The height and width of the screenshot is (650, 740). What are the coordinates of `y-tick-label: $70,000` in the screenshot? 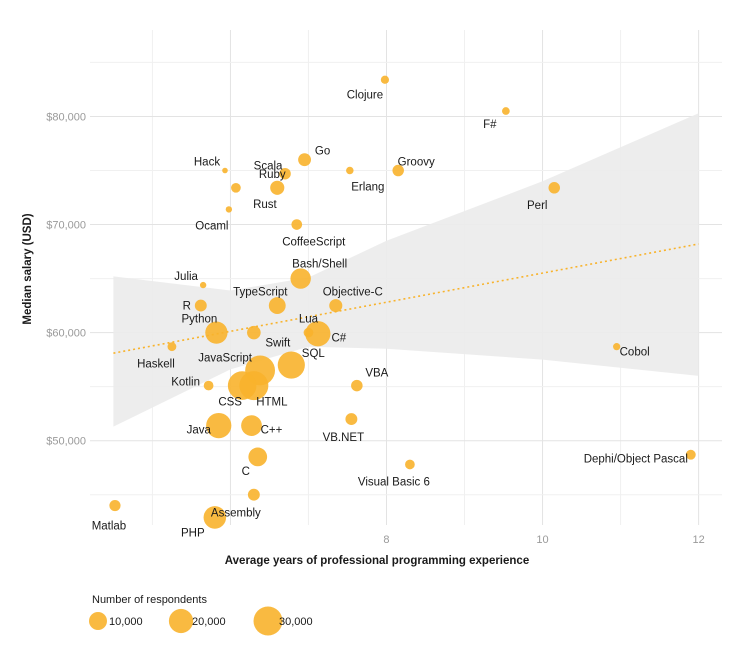 It's located at (66, 226).